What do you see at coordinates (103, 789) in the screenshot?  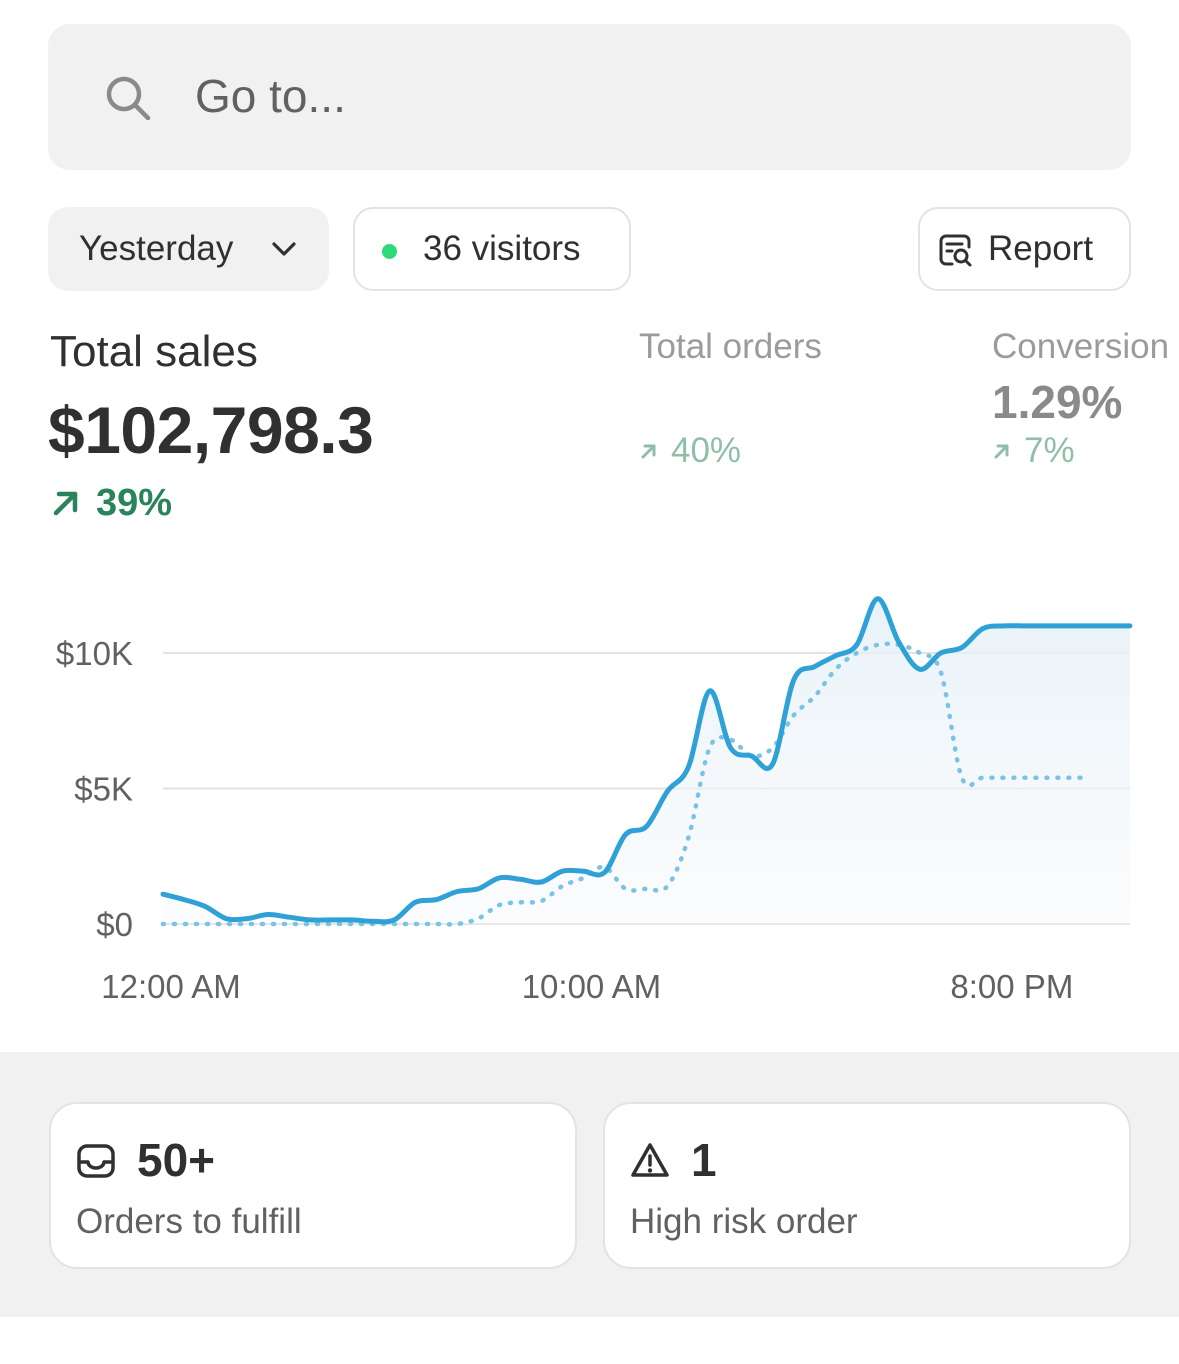 I see `y-tick-label: $5K` at bounding box center [103, 789].